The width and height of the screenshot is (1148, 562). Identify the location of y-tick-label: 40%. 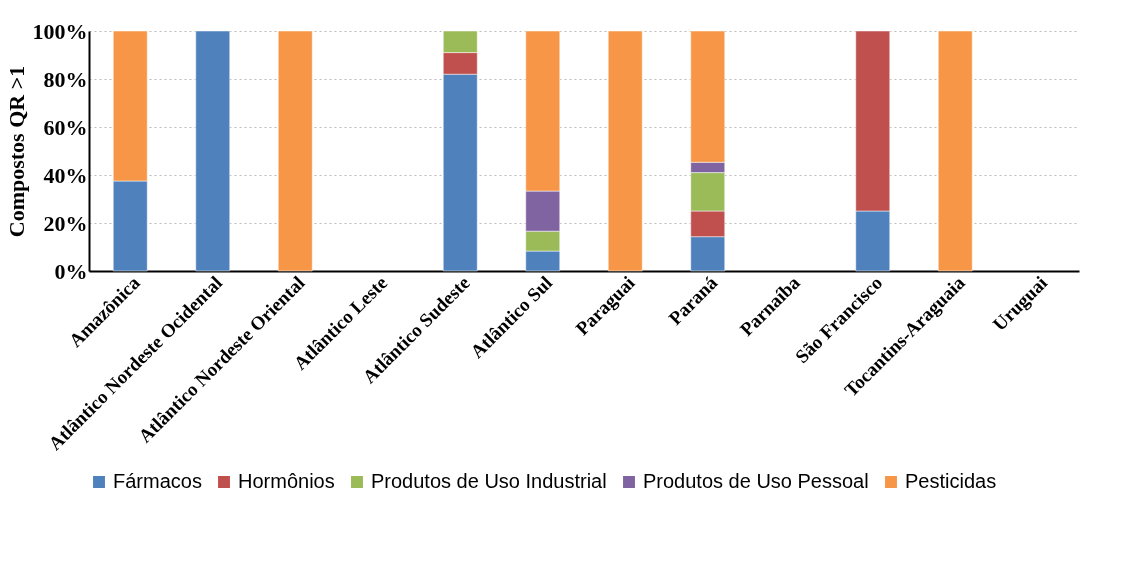
(65, 175).